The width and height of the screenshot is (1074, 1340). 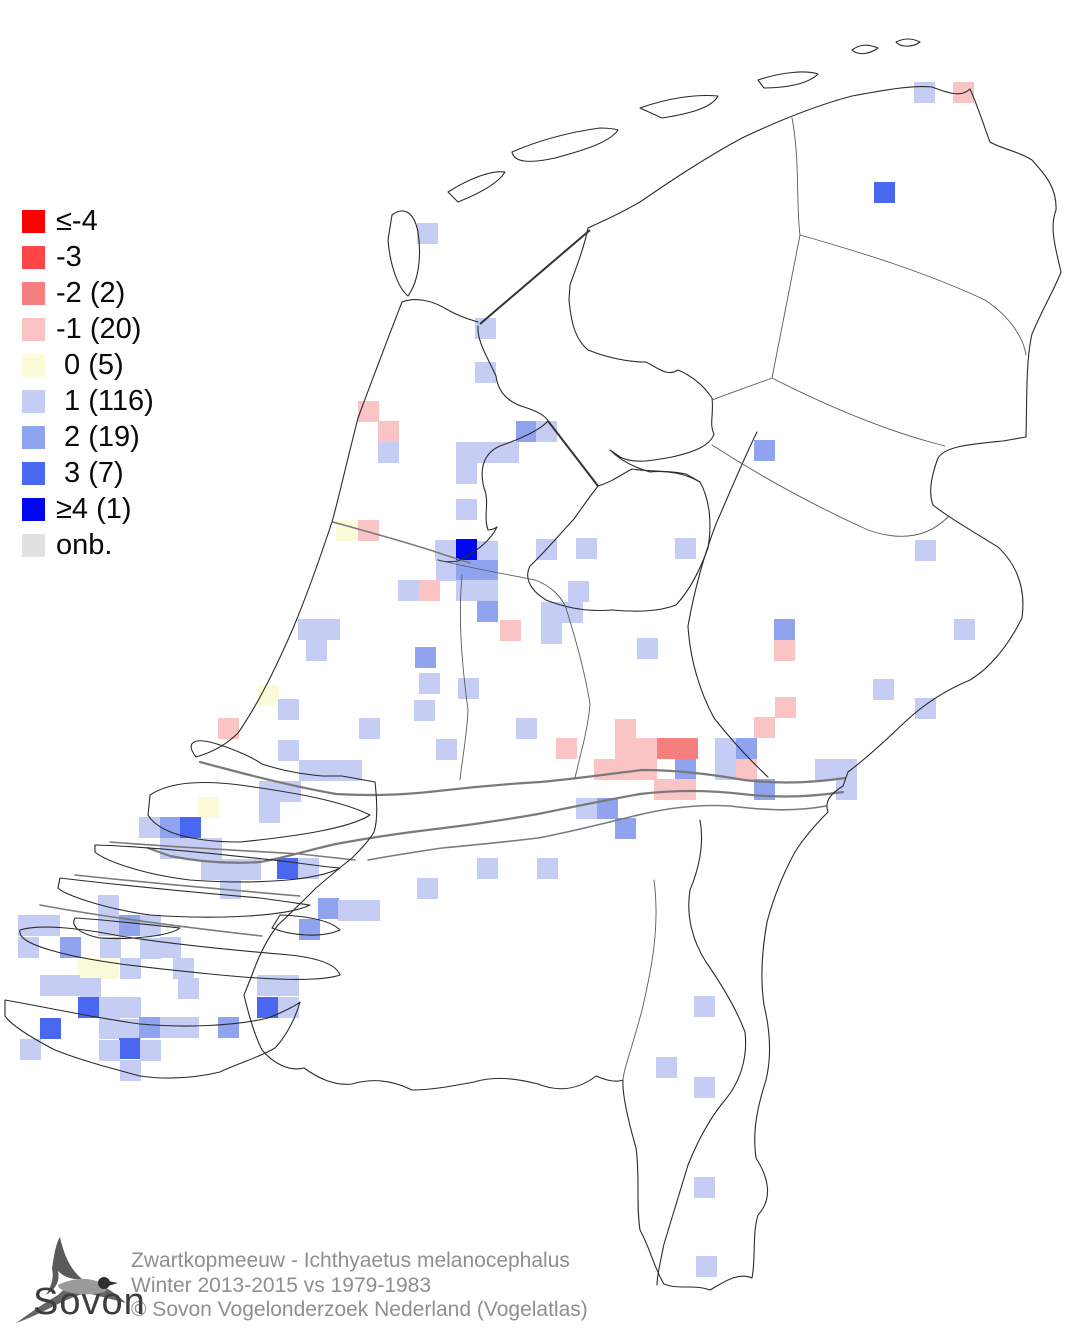 I want to click on sovon-logo, so click(x=71, y=1280).